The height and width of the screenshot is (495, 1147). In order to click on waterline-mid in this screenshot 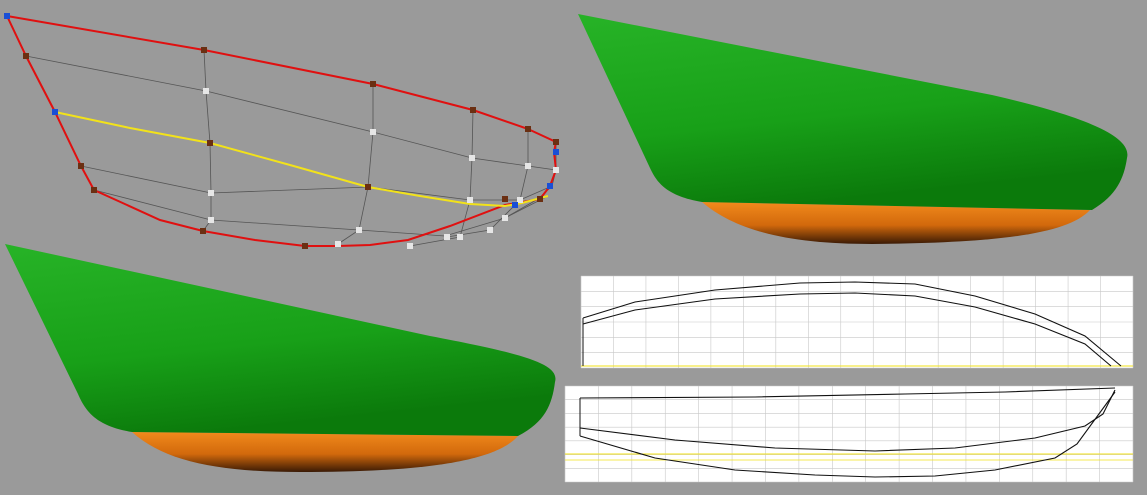, I will do `click(847, 420)`.